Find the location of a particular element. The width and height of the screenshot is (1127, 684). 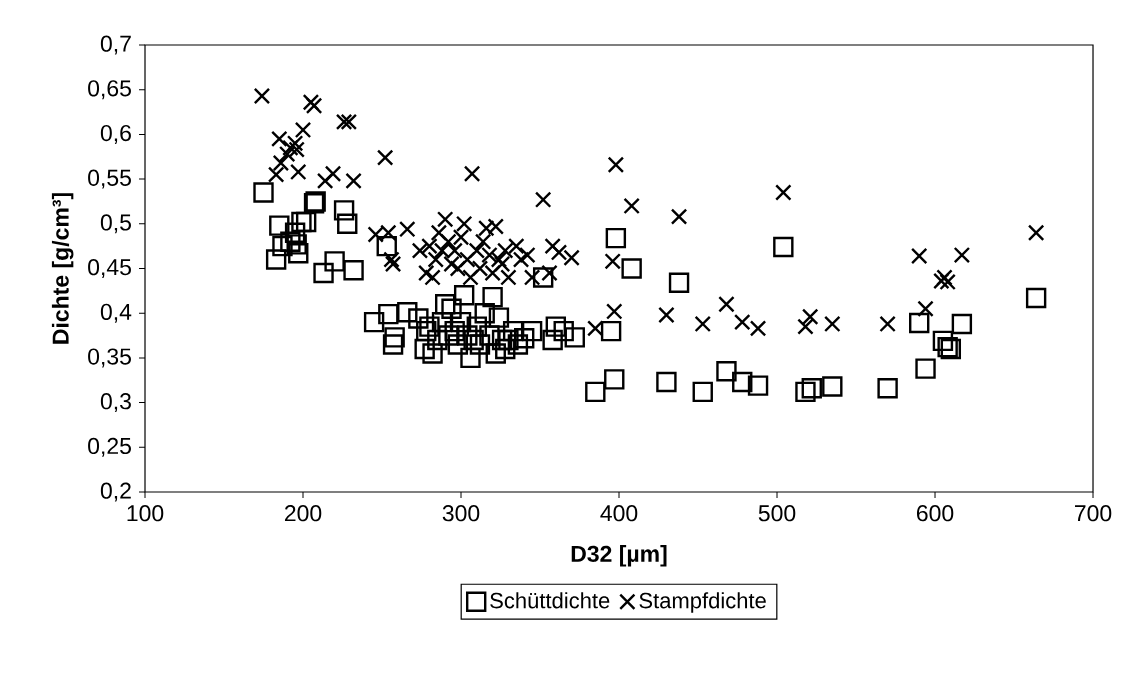

y-tick-label: 0,45 is located at coordinates (109, 268).